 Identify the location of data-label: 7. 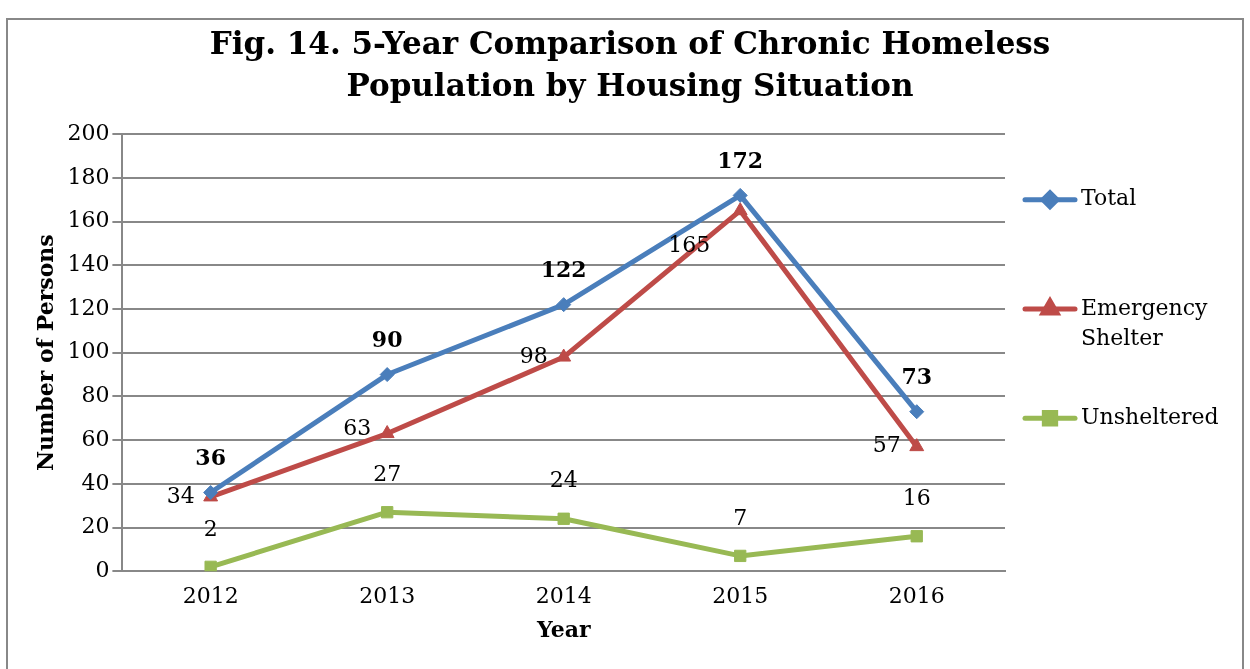
(740, 517).